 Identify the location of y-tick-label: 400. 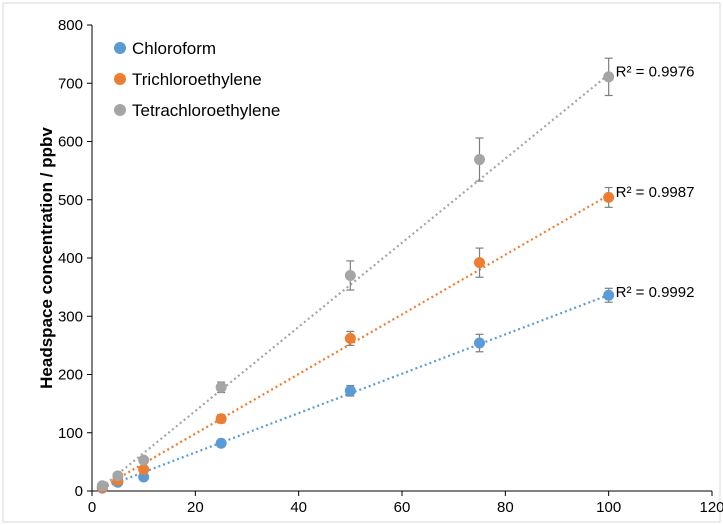
(70, 258).